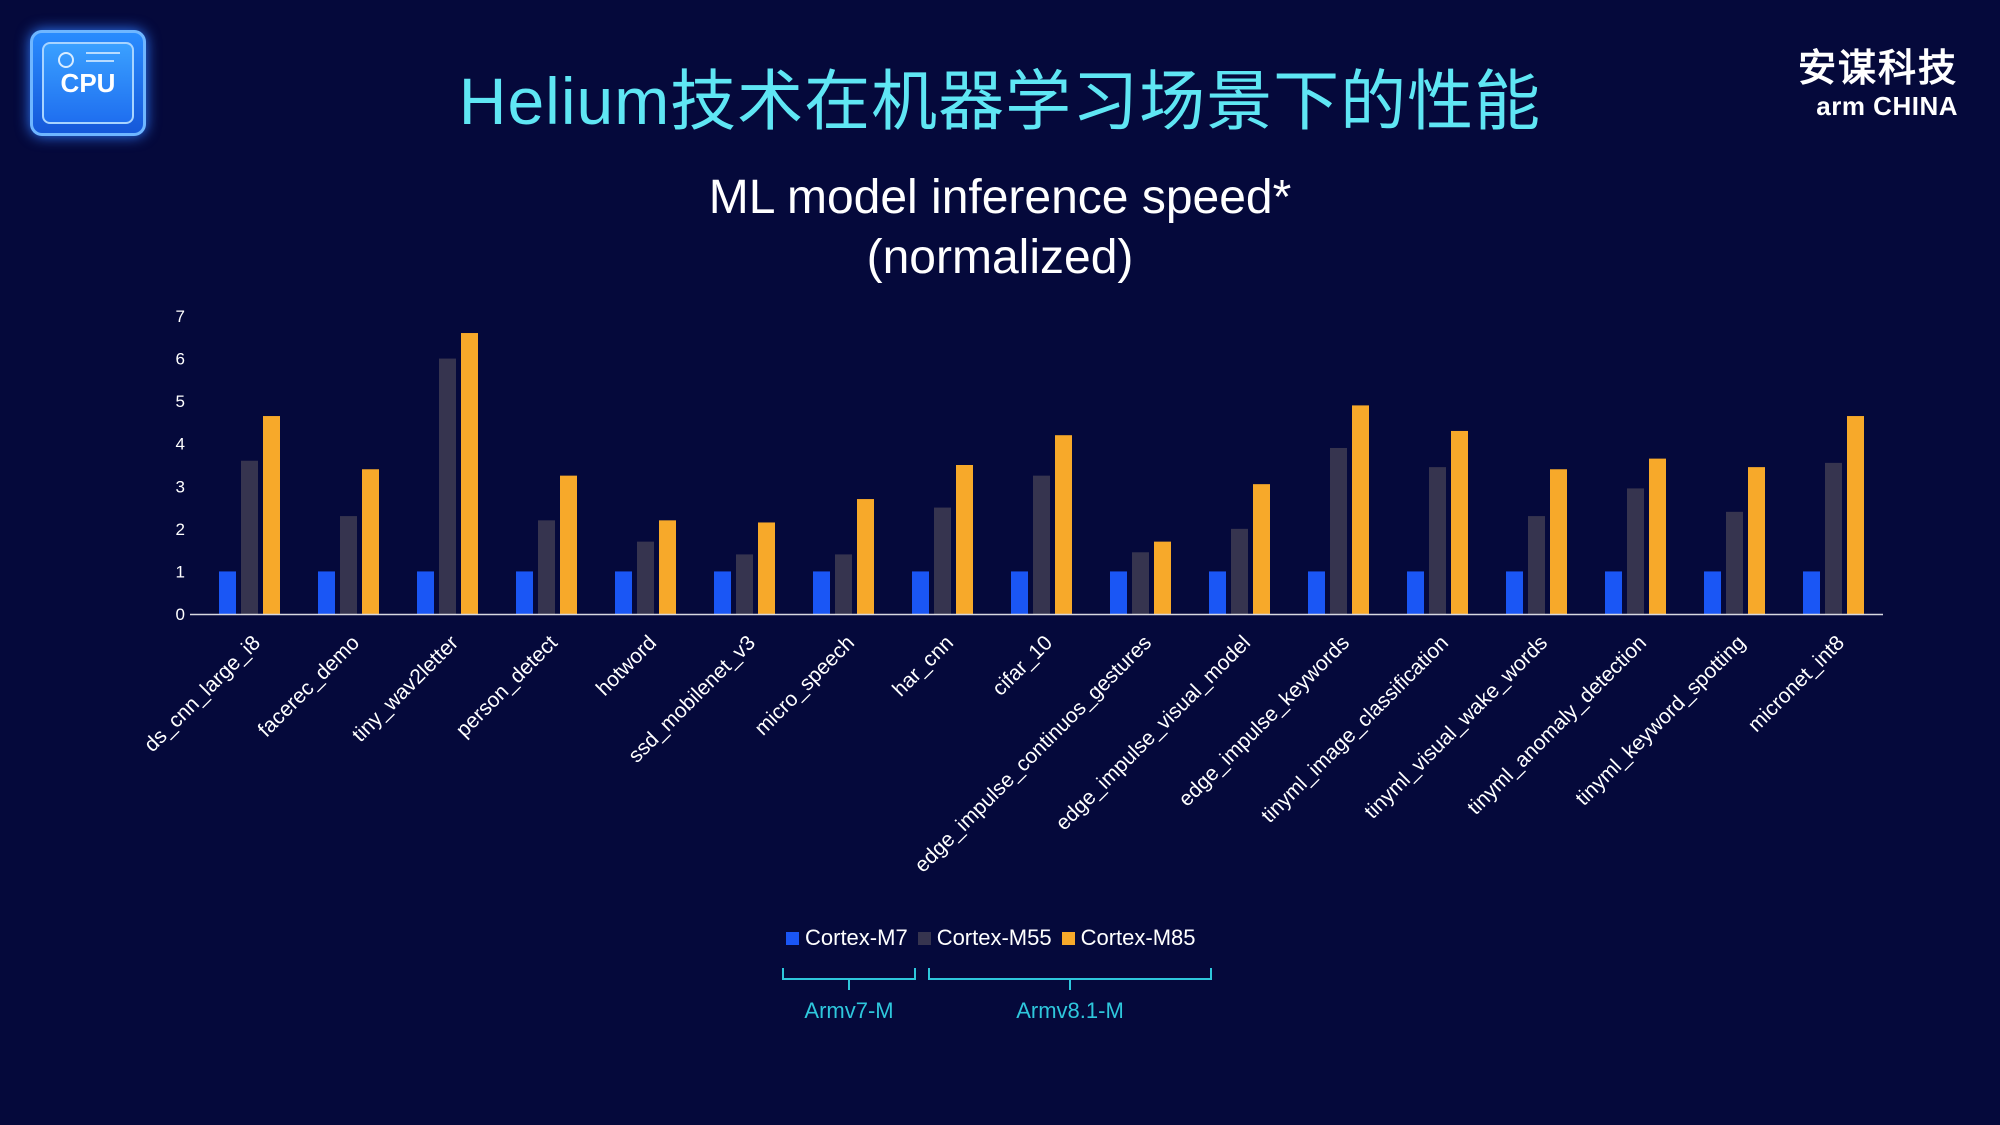 The height and width of the screenshot is (1125, 2000). Describe the element at coordinates (180, 529) in the screenshot. I see `y-tick-label: 2` at that location.